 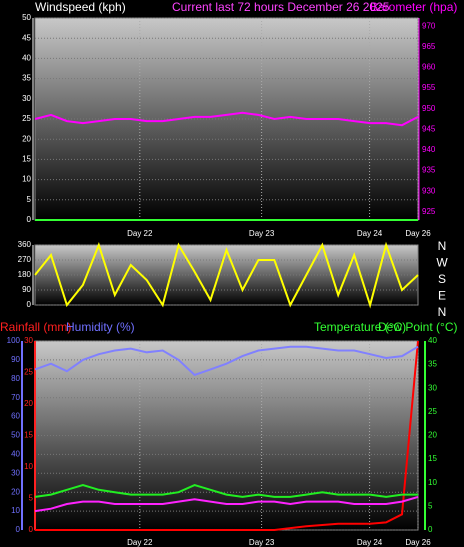 What do you see at coordinates (80, 7) in the screenshot?
I see `series-name: Windspeed (kph)` at bounding box center [80, 7].